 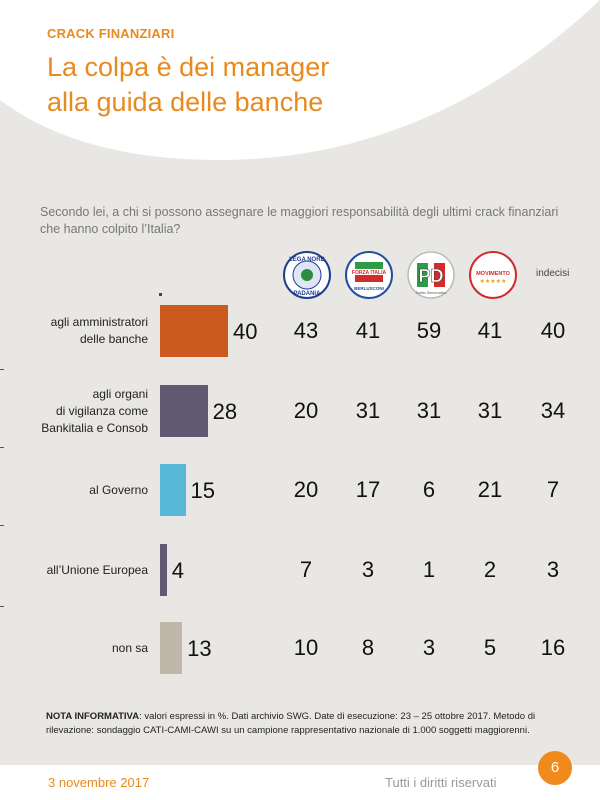 I want to click on pd-logo-sub: Partito Democratico, so click(x=431, y=293).